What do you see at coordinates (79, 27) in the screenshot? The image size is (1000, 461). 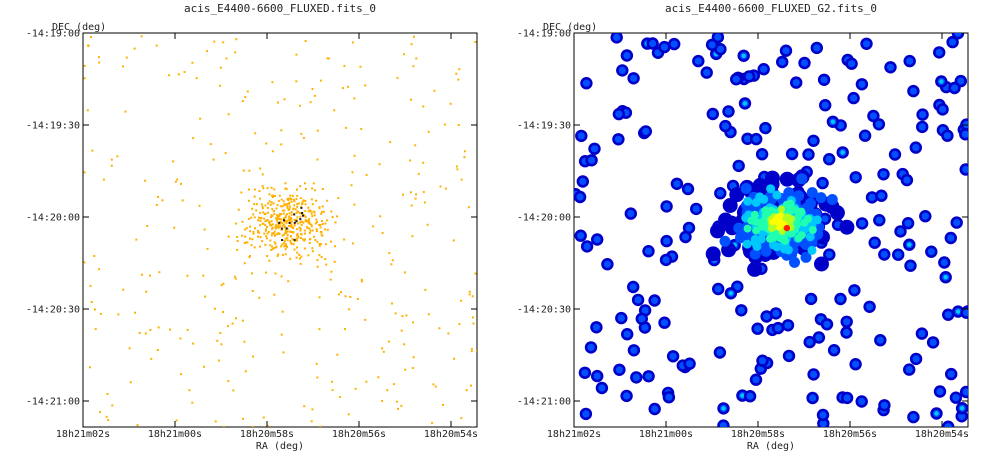 I see `panel-left-ylabel: DEC (deg)` at bounding box center [79, 27].